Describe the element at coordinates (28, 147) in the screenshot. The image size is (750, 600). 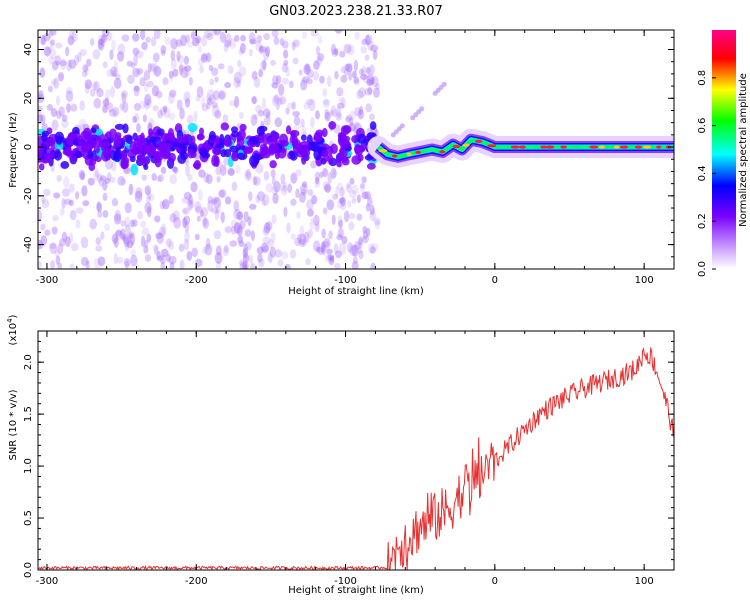
I see `y-tick-label: 0` at that location.